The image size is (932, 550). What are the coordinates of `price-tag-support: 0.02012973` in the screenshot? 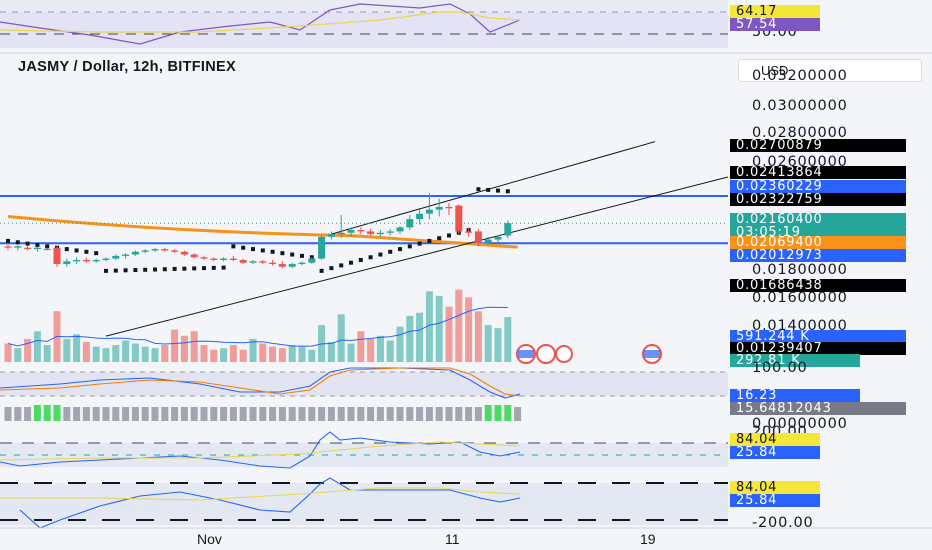 It's located at (818, 255).